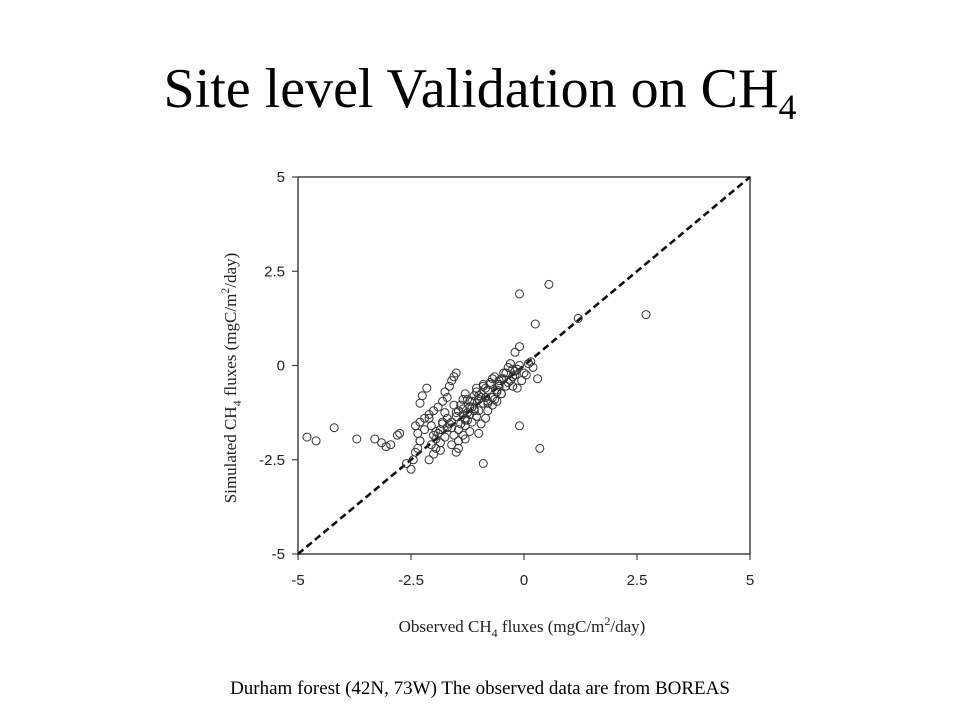 Image resolution: width=960 pixels, height=720 pixels. I want to click on y-axis-title: Simulated CH4 fluxes (mgC/m2/day), so click(231, 378).